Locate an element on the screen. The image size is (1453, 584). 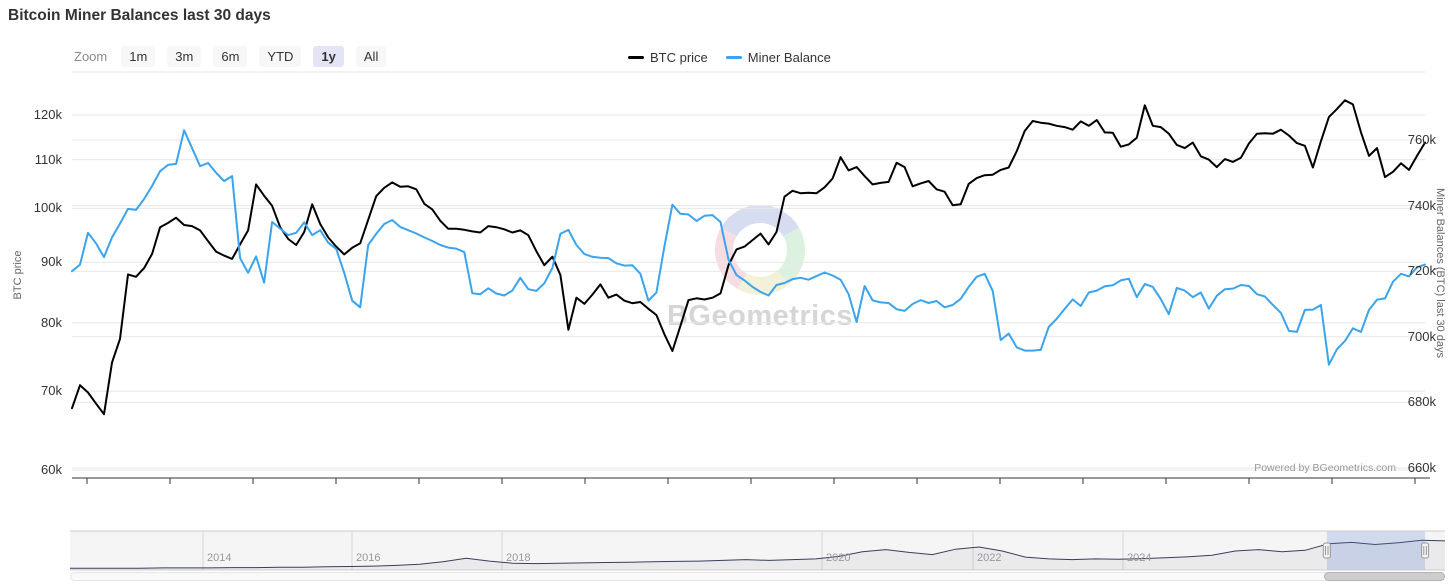
range-button-ytd: YTD is located at coordinates (280, 56).